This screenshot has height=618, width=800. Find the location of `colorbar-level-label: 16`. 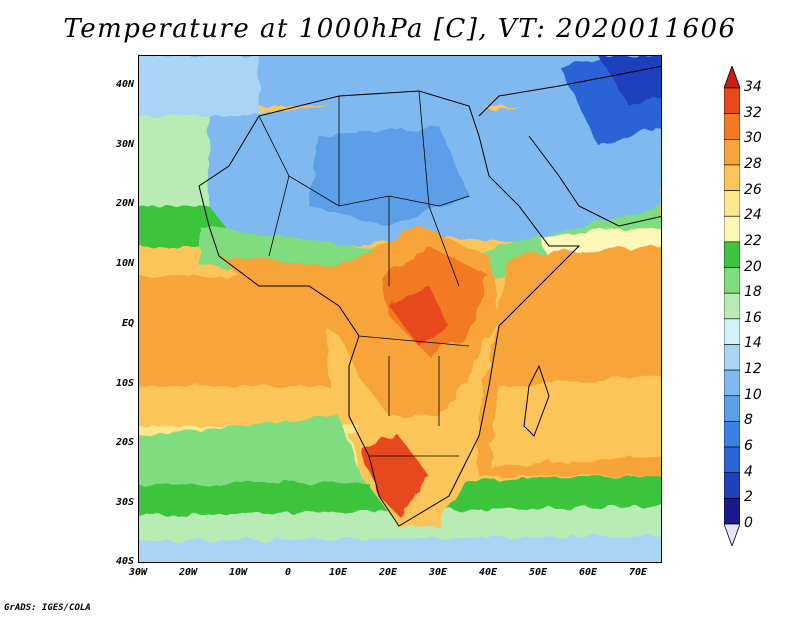

colorbar-level-label: 16 is located at coordinates (753, 317).